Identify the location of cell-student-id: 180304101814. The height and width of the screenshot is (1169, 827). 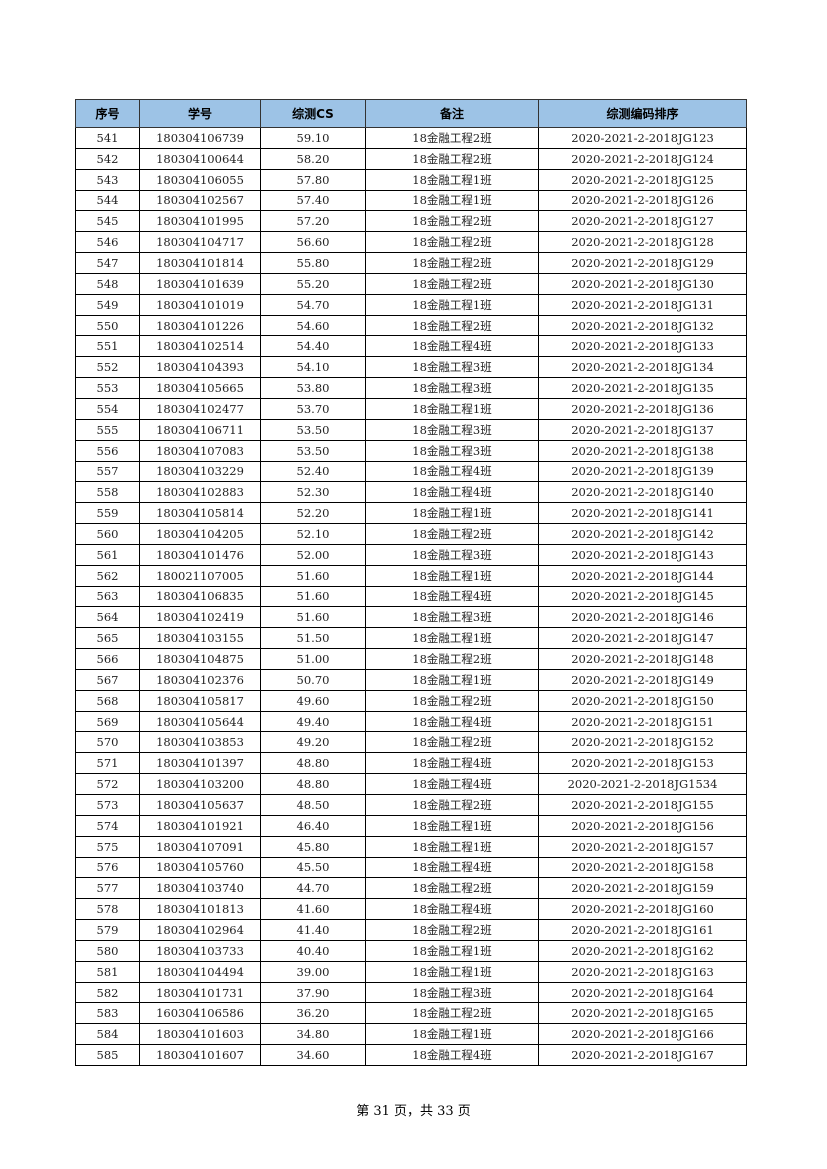
(200, 263).